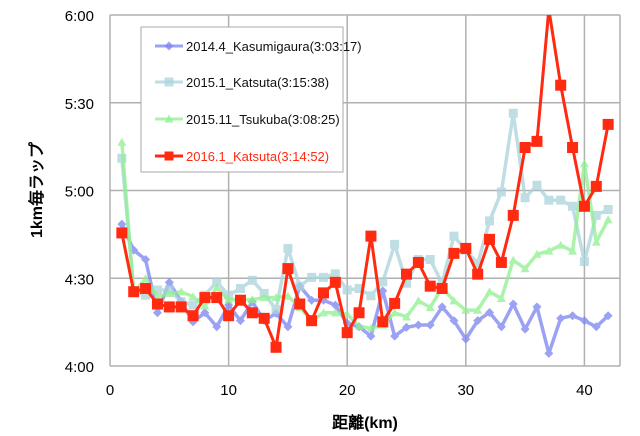 This screenshot has height=436, width=640. I want to click on legend-item-2: 2015.1_Katsuta(3:15:38), so click(242, 82).